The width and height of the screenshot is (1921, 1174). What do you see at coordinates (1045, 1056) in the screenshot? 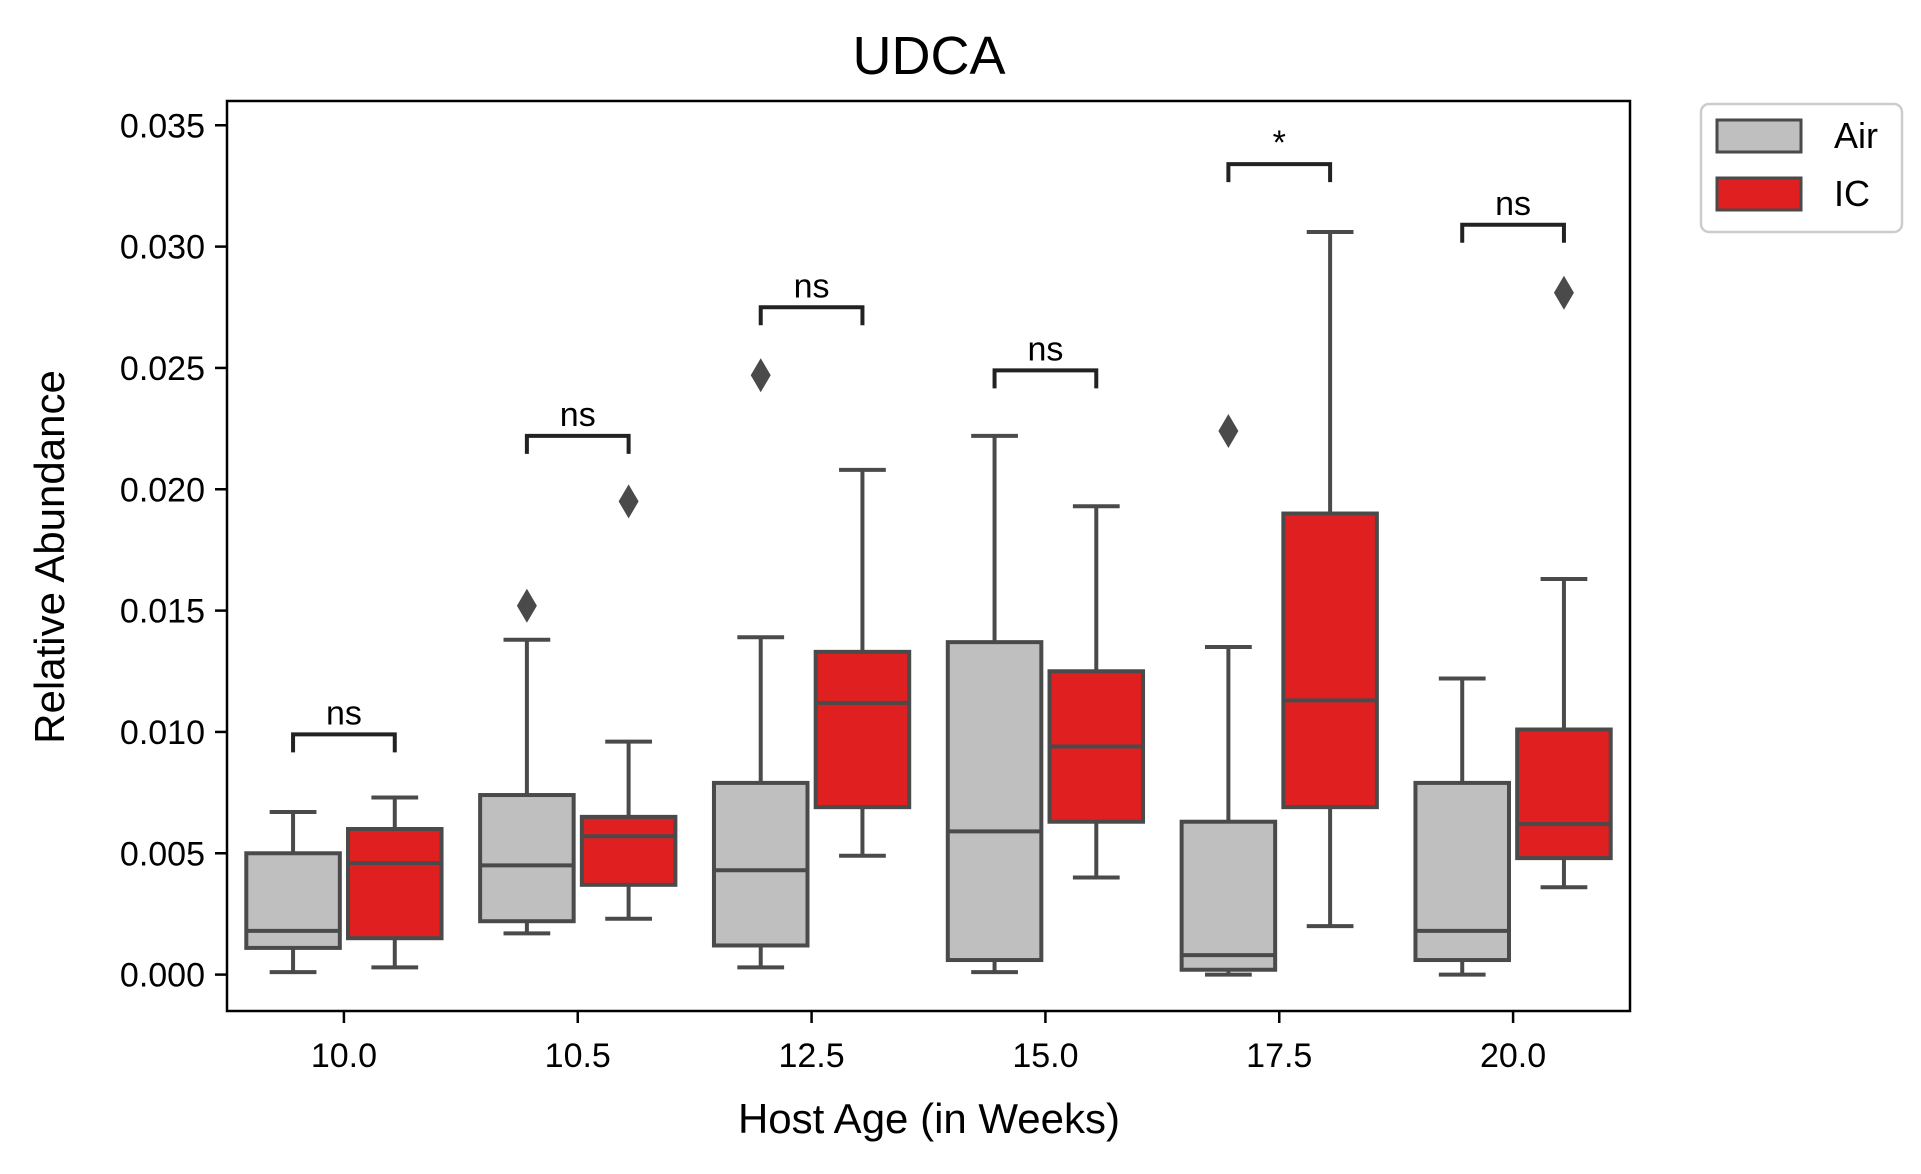
I see `x-tick-label: 15.0` at bounding box center [1045, 1056].